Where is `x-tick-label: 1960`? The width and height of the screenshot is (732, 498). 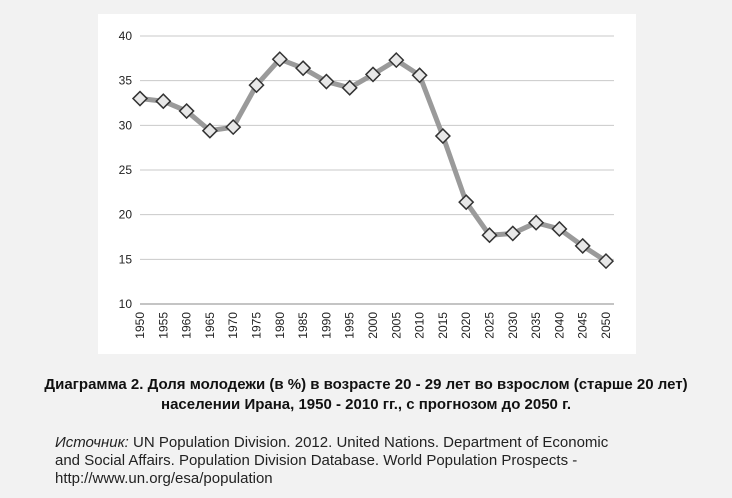 x-tick-label: 1960 is located at coordinates (187, 325).